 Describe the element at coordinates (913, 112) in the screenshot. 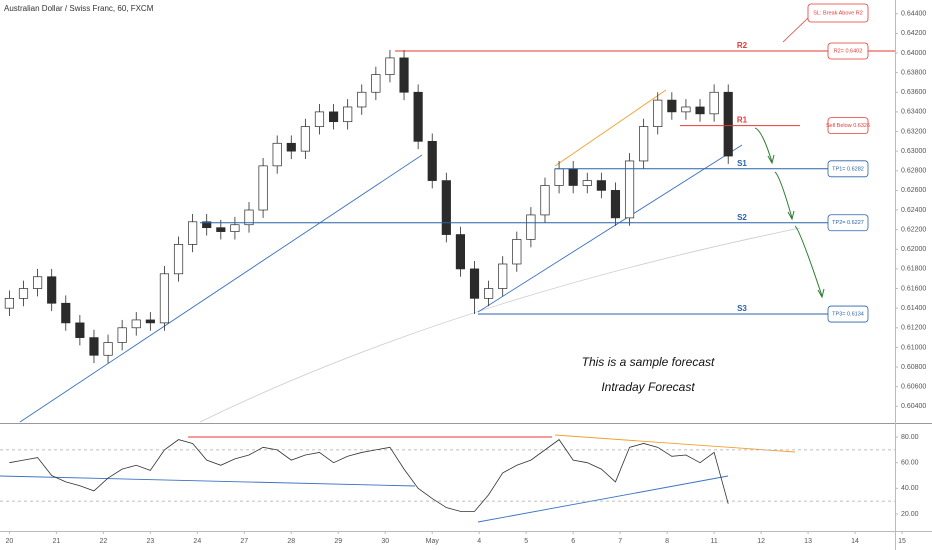

I see `y-tick-label: 0.63400` at that location.